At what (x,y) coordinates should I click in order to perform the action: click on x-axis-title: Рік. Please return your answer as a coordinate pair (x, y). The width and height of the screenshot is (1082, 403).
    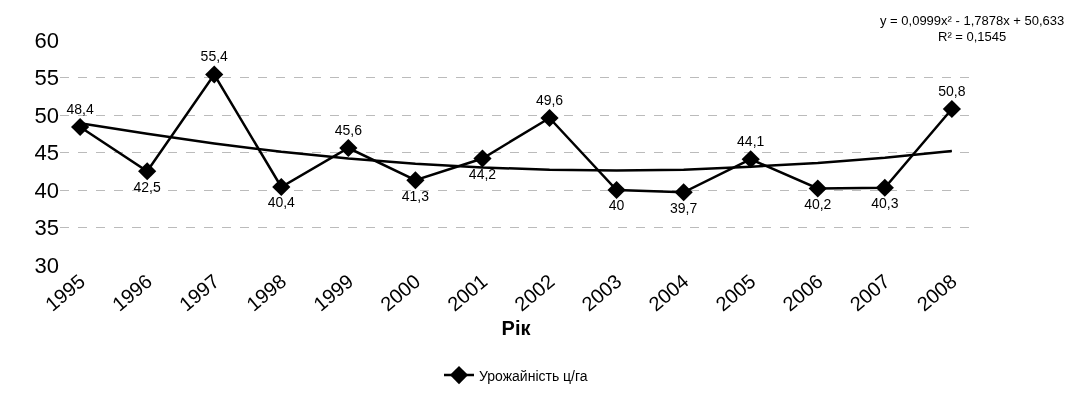
    Looking at the image, I should click on (516, 328).